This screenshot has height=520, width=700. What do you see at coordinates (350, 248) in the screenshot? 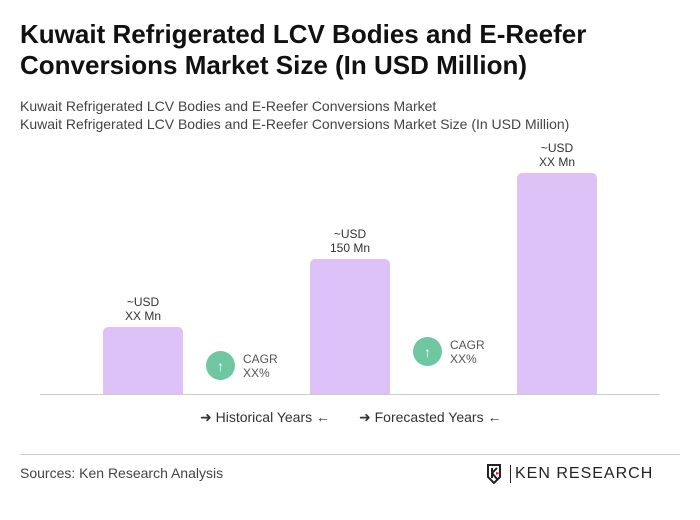
I see `bar-data-label-line: 150 Mn` at bounding box center [350, 248].